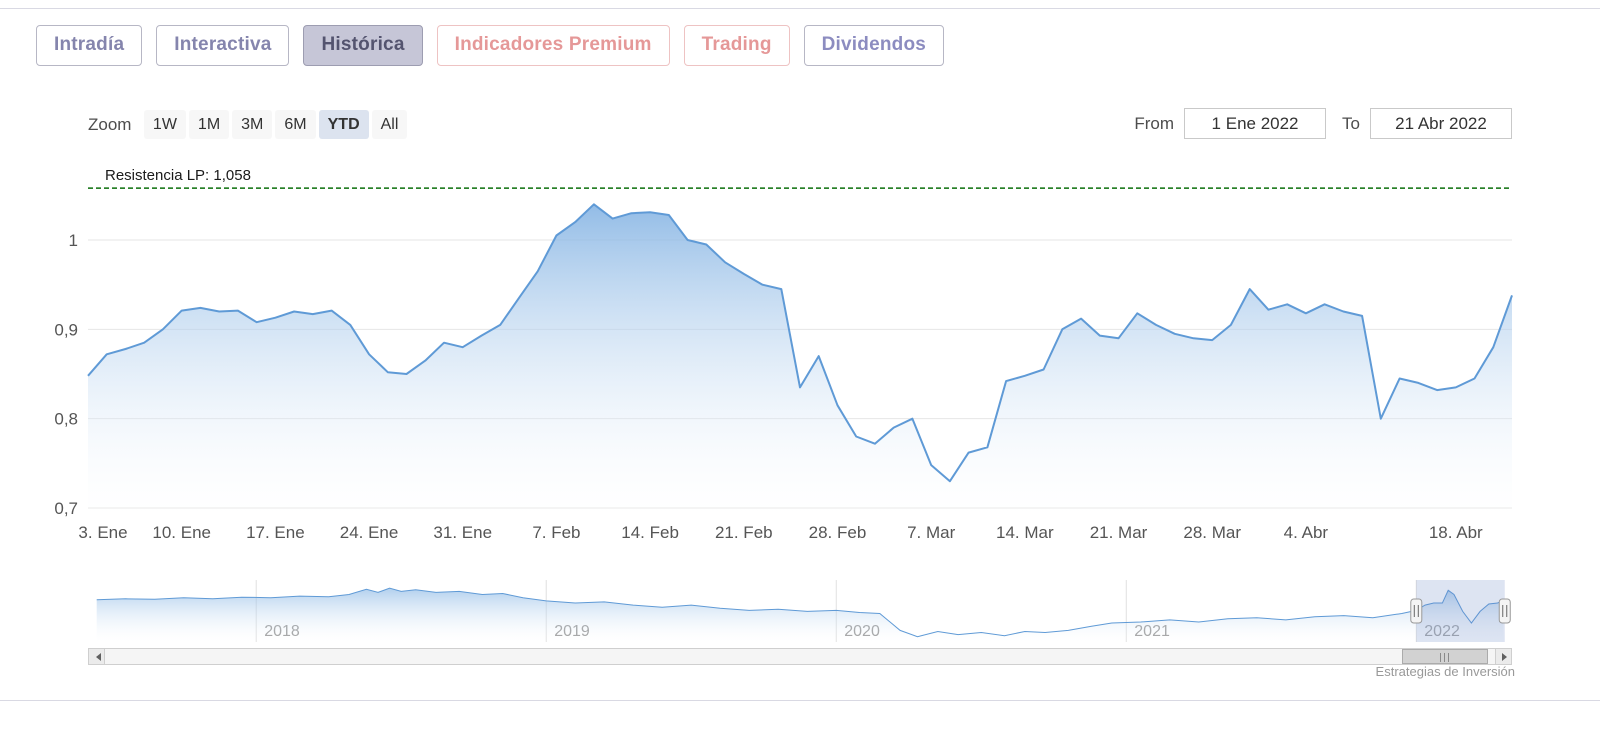 Image resolution: width=1600 pixels, height=732 pixels. What do you see at coordinates (66, 508) in the screenshot?
I see `y-axis-label: 0,7` at bounding box center [66, 508].